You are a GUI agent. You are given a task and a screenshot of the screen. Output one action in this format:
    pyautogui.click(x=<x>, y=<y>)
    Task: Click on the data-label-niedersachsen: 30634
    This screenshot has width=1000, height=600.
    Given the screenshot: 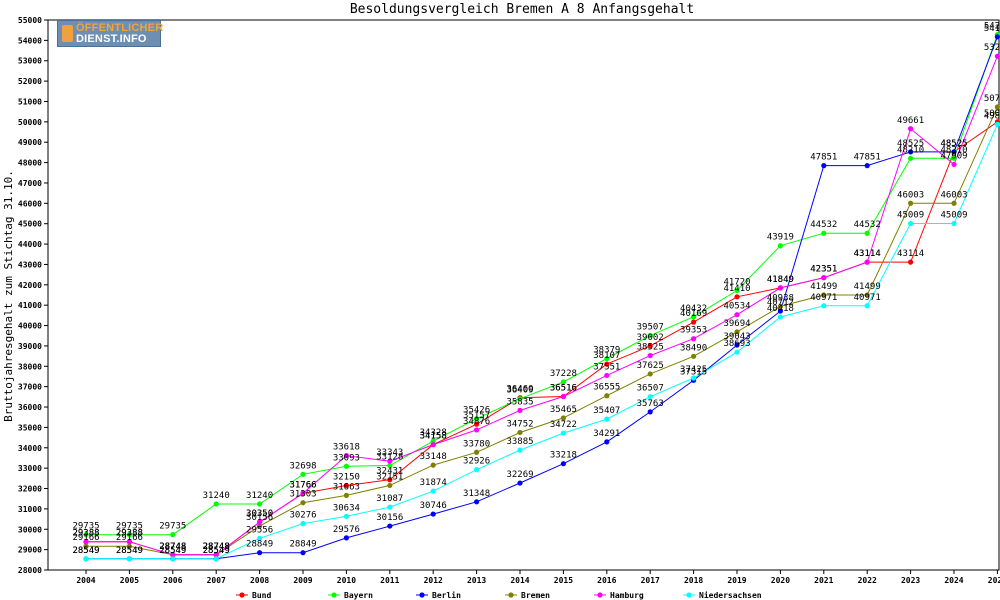 What is the action you would take?
    pyautogui.click(x=346, y=508)
    